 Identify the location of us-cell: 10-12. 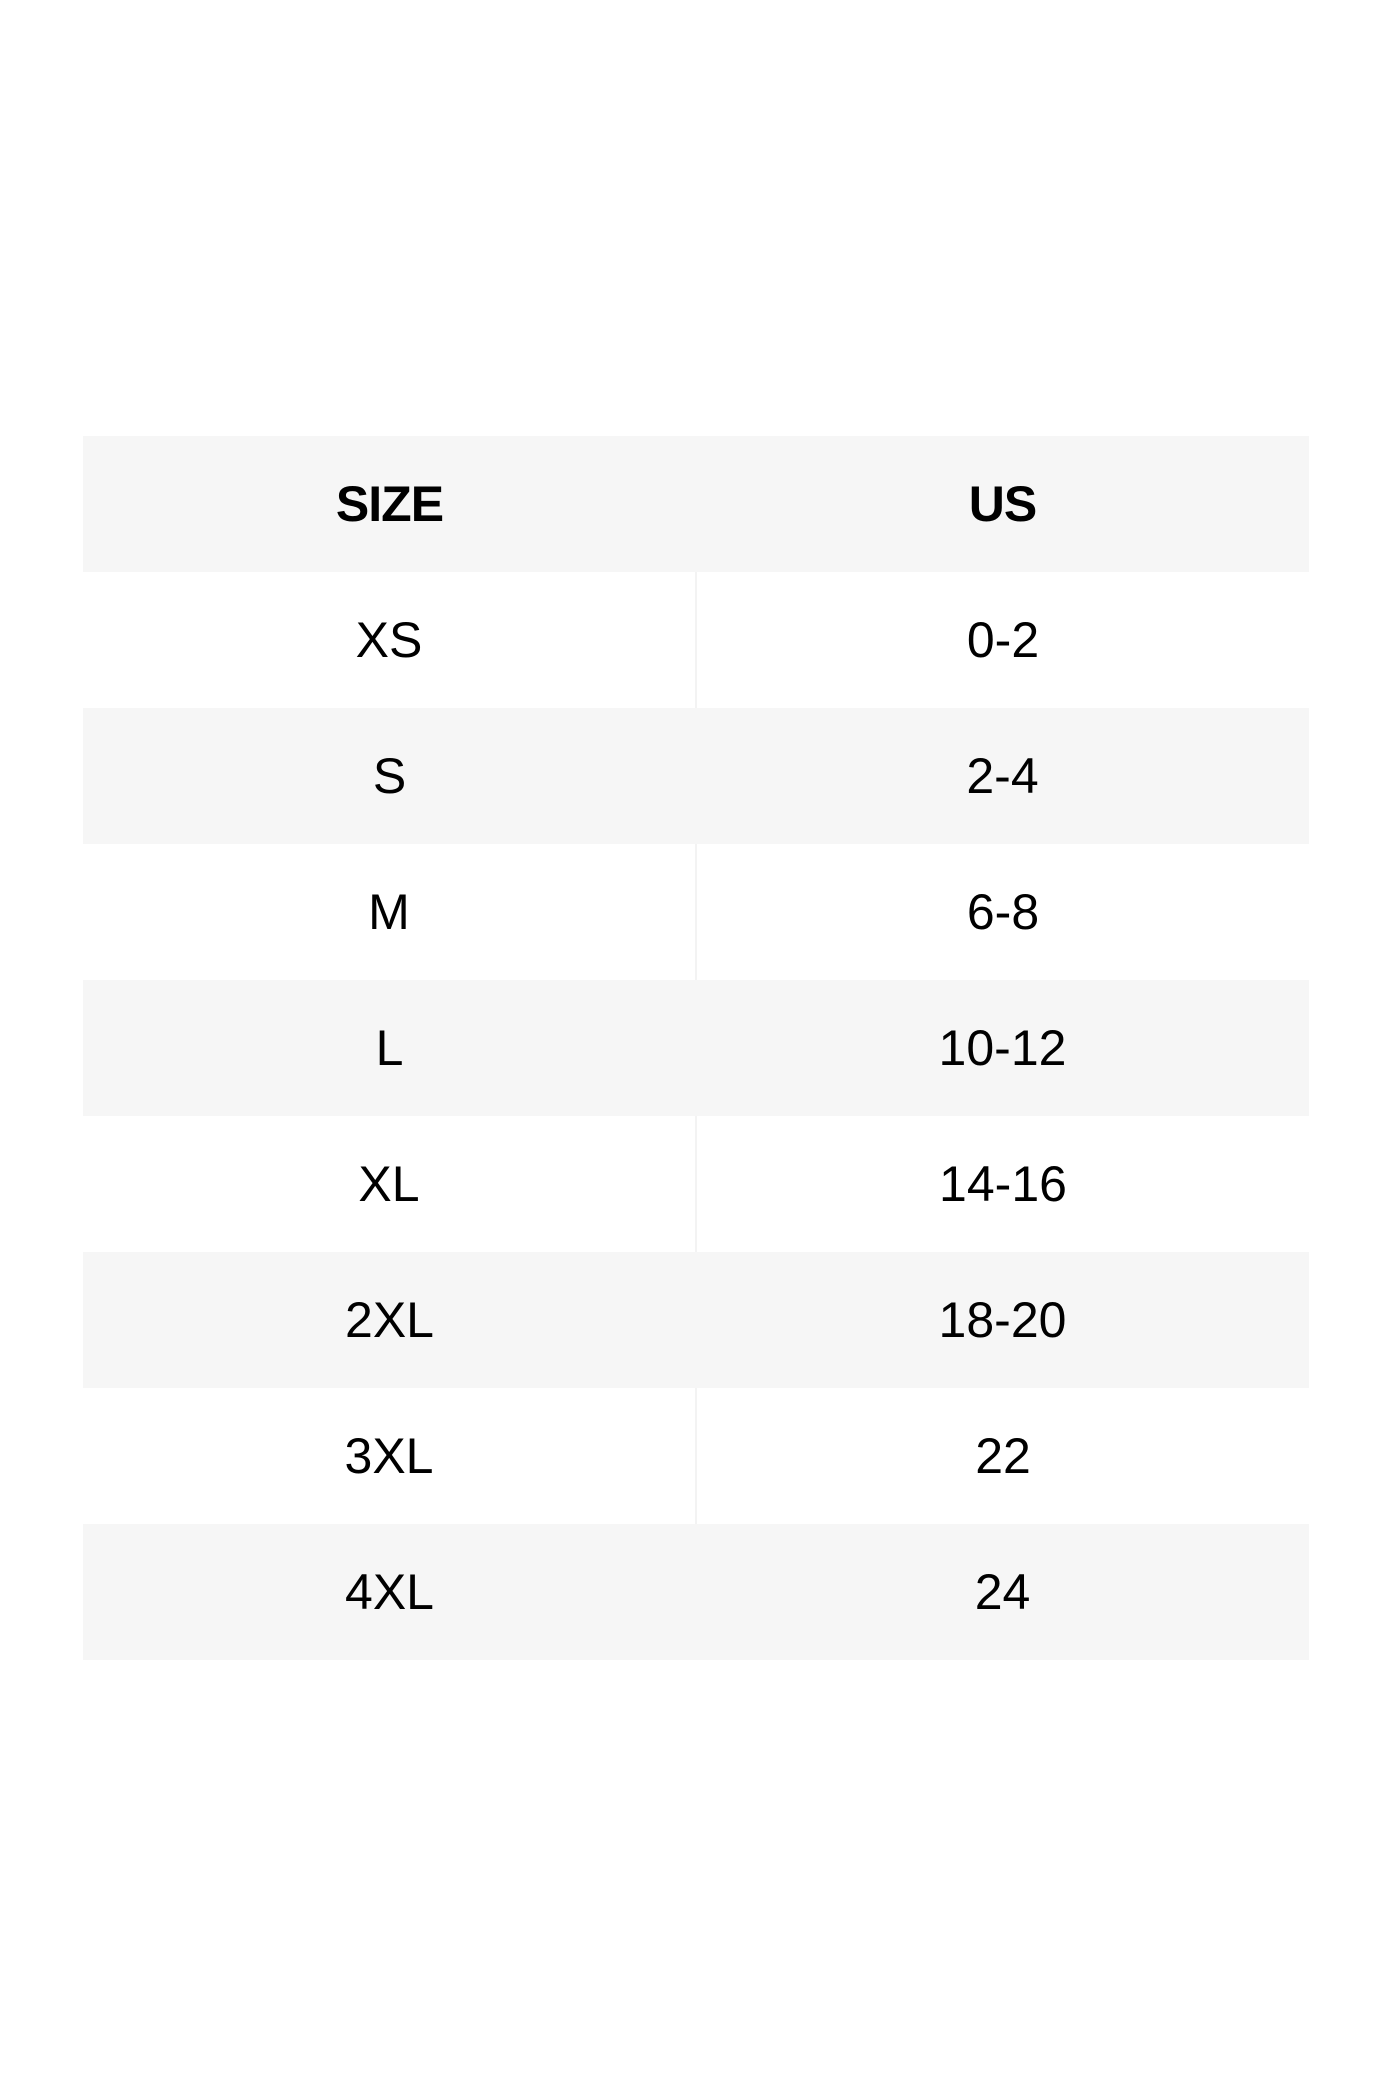
(1002, 1048).